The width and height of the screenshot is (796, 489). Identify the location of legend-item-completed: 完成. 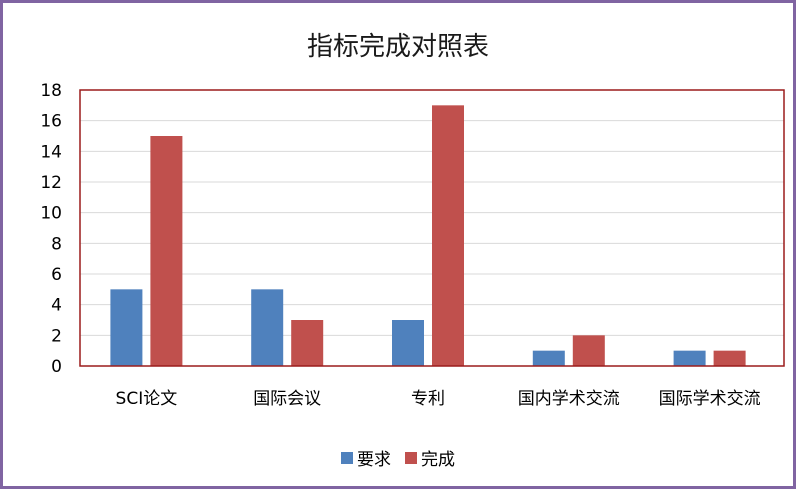
(430, 457).